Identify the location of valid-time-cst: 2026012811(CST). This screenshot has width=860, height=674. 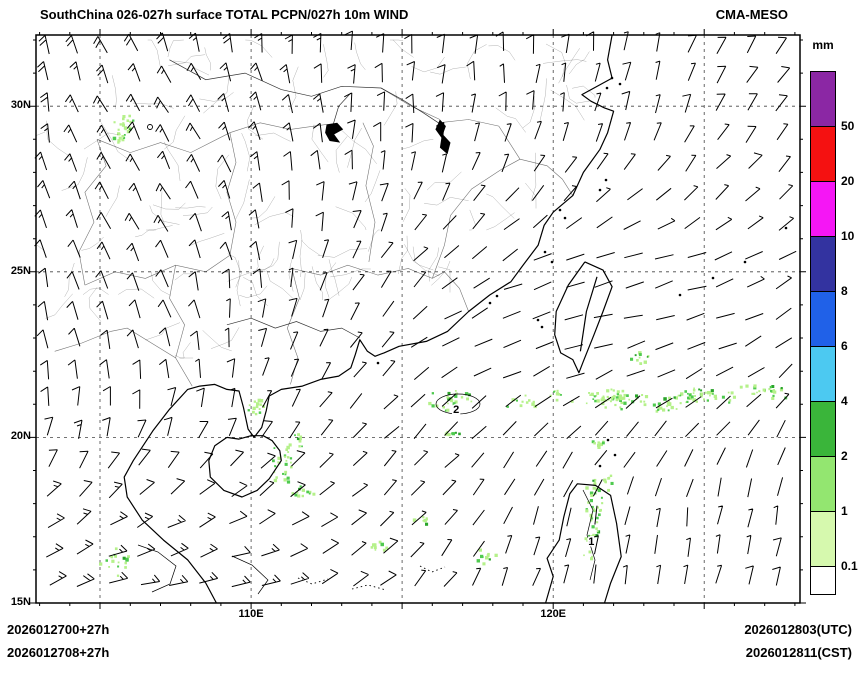
(798, 652).